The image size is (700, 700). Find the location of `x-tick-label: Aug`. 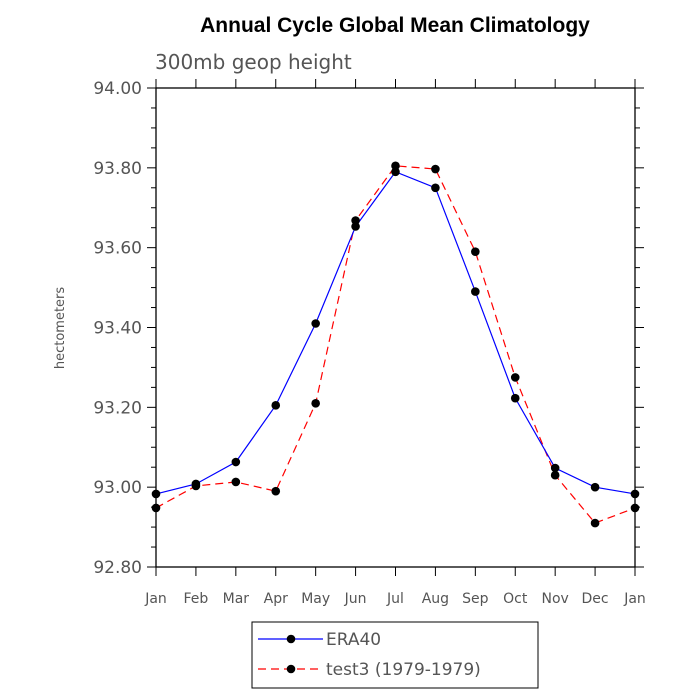

x-tick-label: Aug is located at coordinates (435, 599).